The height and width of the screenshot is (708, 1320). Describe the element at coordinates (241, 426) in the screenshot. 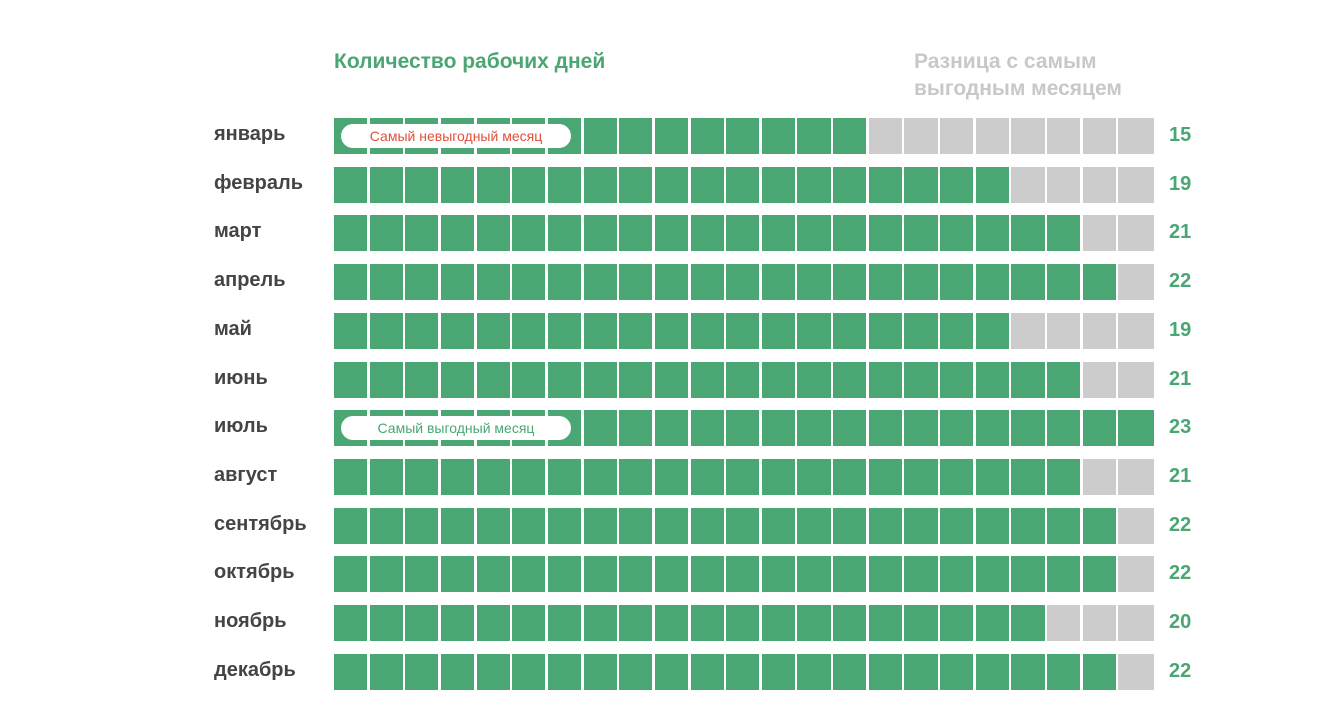

I see `month-label: июль` at that location.